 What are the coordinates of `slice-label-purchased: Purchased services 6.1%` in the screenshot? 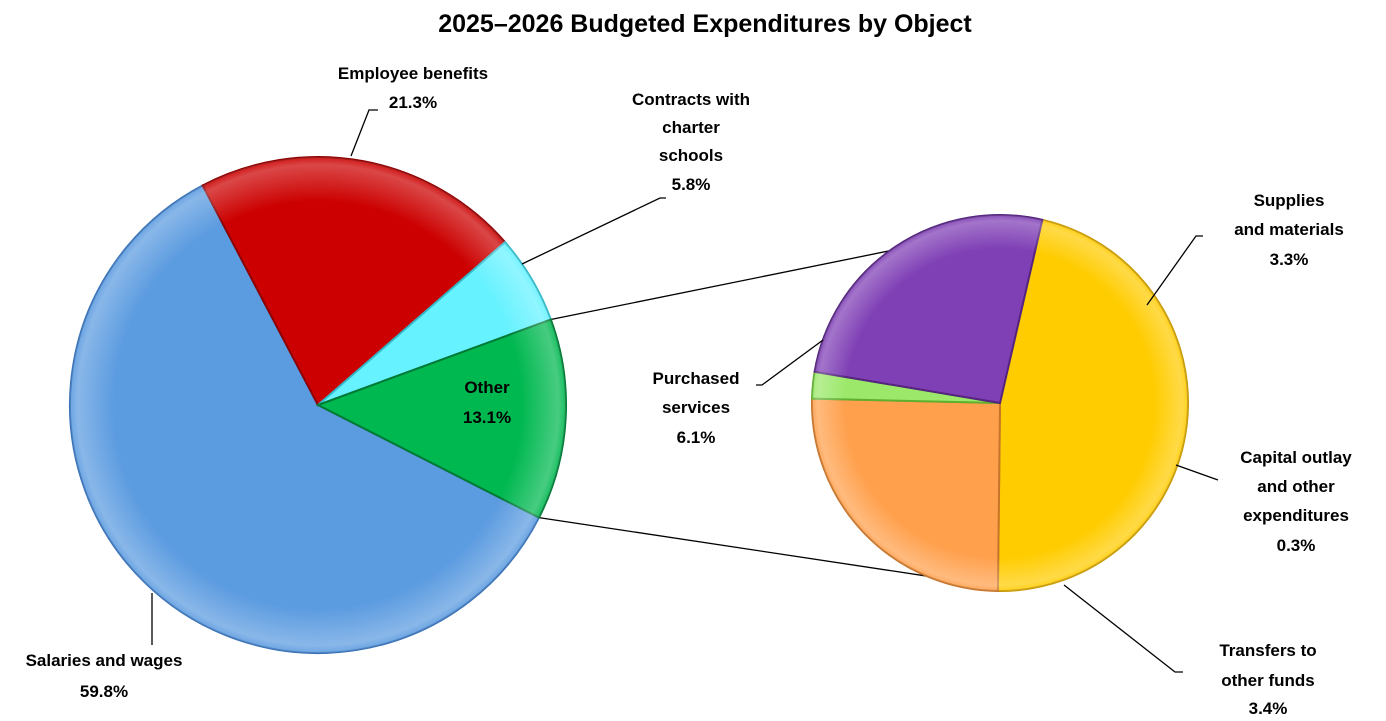 It's located at (696, 408).